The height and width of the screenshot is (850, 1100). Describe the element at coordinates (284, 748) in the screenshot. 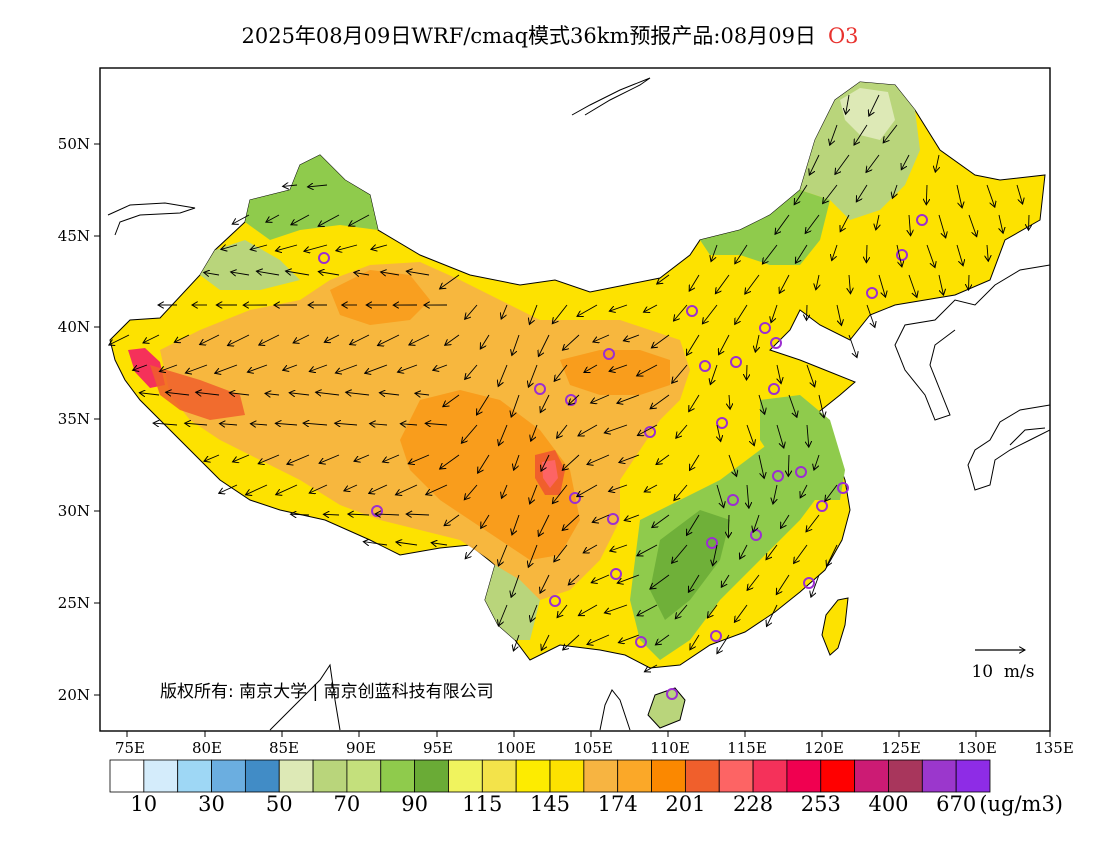

I see `lon-label: 85E` at that location.